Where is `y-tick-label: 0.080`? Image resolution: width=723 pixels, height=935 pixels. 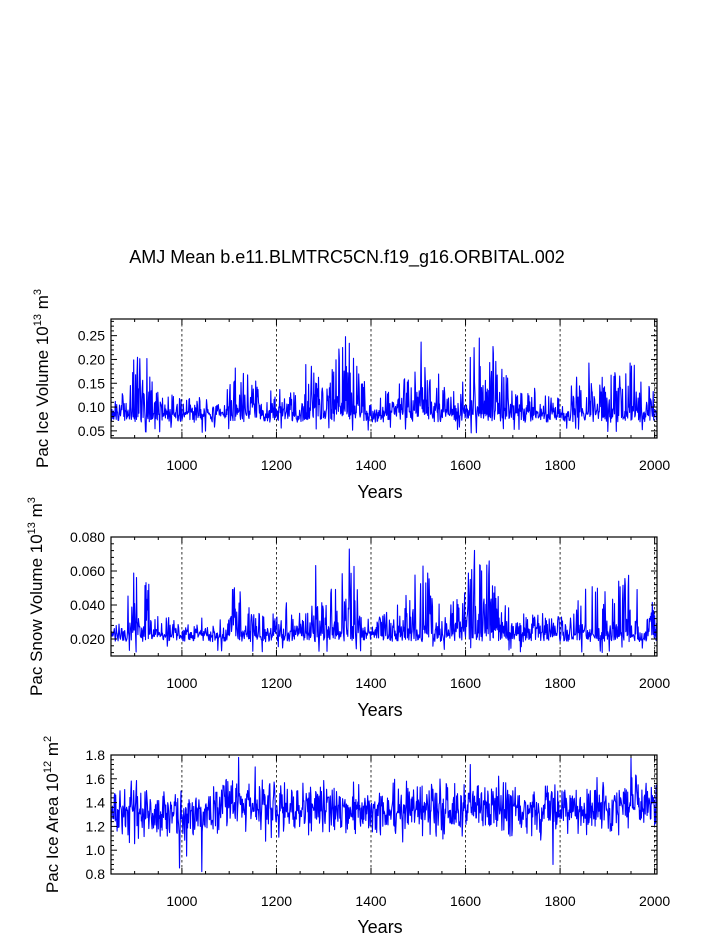
y-tick-label: 0.080 is located at coordinates (87, 537).